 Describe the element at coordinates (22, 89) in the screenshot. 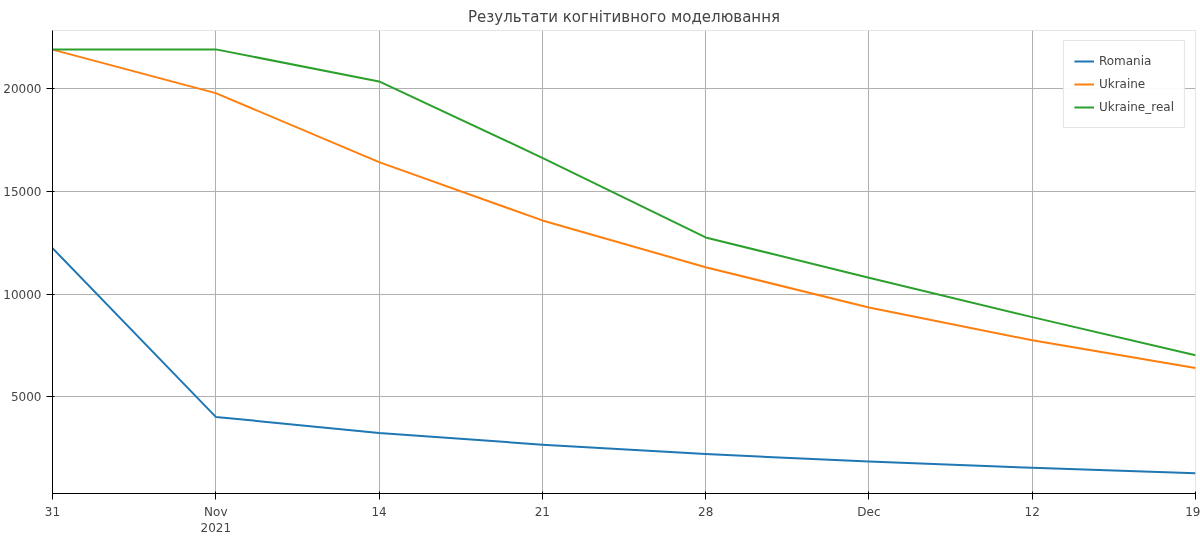

I see `y-tick-label: 20000` at that location.